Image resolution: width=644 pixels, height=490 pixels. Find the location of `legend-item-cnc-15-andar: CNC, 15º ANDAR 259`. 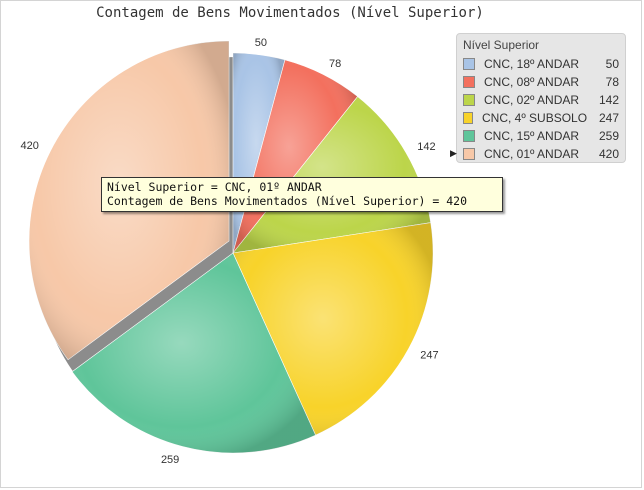

legend-item-cnc-15-andar: CNC, 15º ANDAR 259 is located at coordinates (541, 136).